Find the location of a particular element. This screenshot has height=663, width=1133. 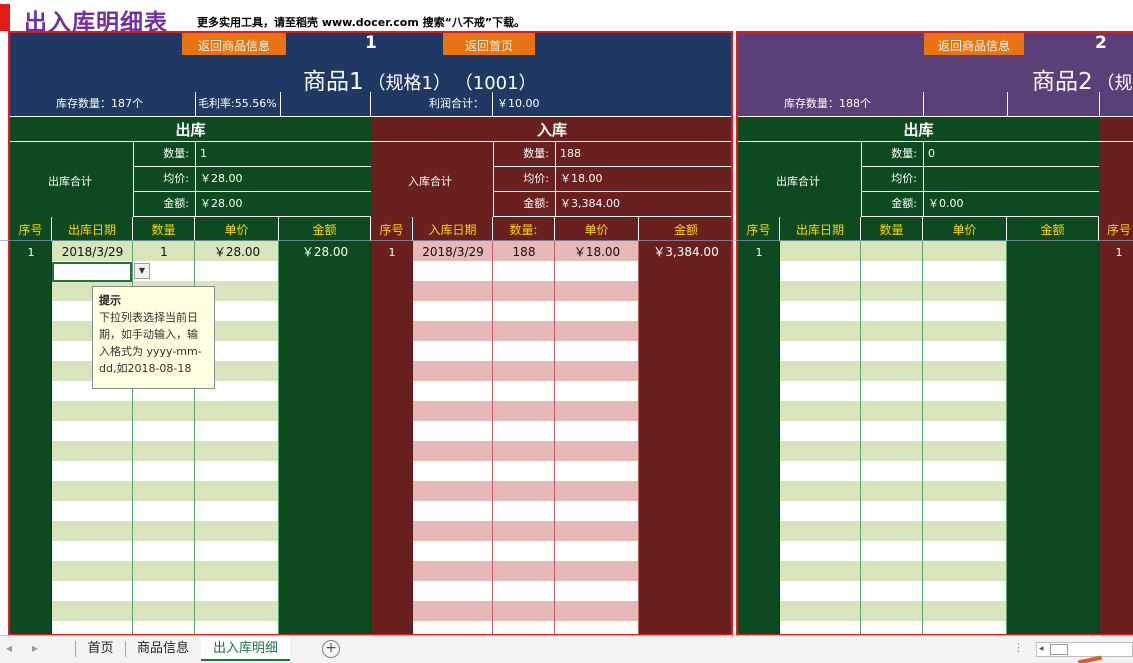

in-qty-column is located at coordinates (524, 437).